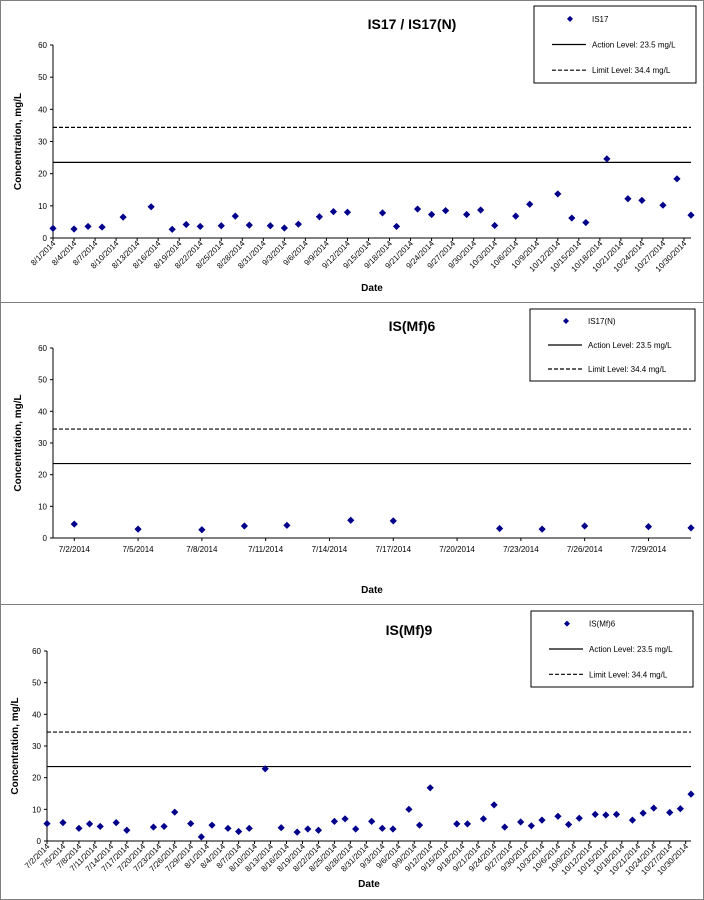  Describe the element at coordinates (330, 549) in the screenshot. I see `x-tick-label: 7/14/2014` at that location.